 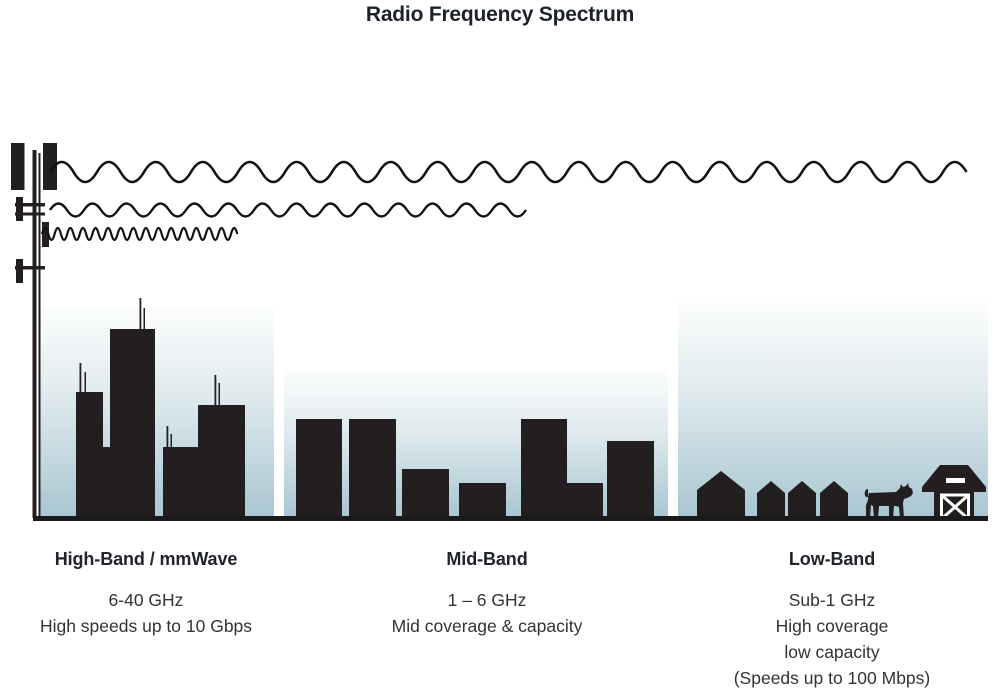 I want to click on page-title: Radio Frequency Spectrum, so click(x=500, y=14).